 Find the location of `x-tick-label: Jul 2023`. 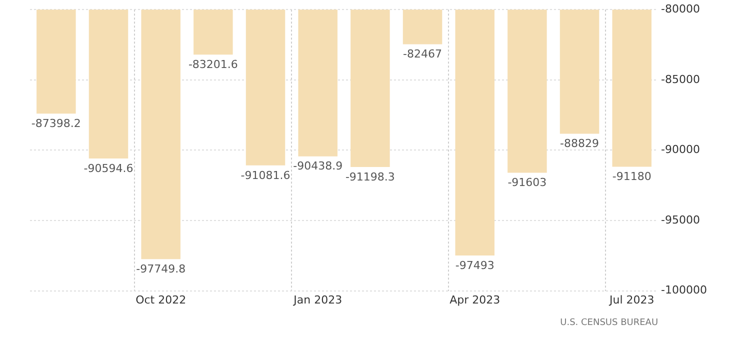

x-tick-label: Jul 2023 is located at coordinates (631, 299).